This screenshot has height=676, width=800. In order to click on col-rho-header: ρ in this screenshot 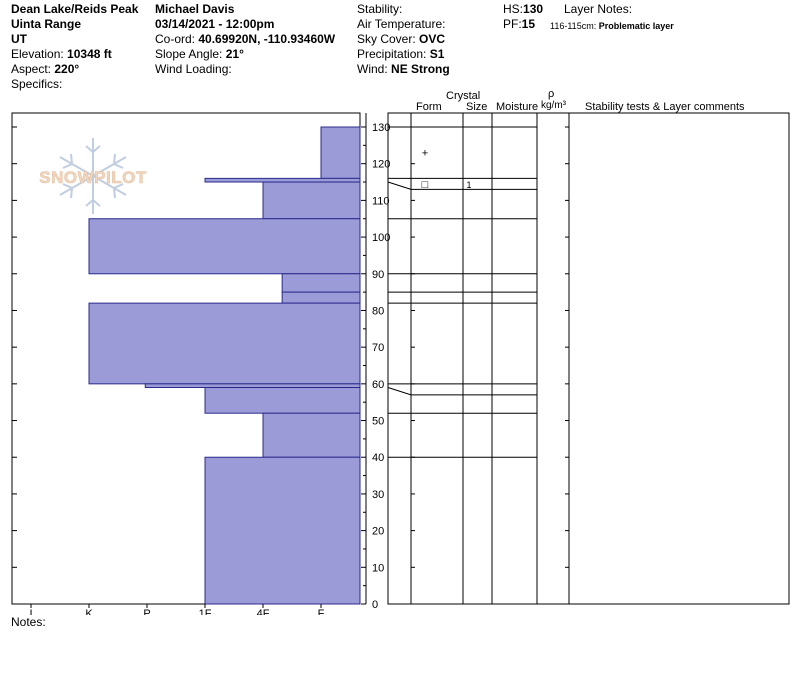, I will do `click(551, 94)`.